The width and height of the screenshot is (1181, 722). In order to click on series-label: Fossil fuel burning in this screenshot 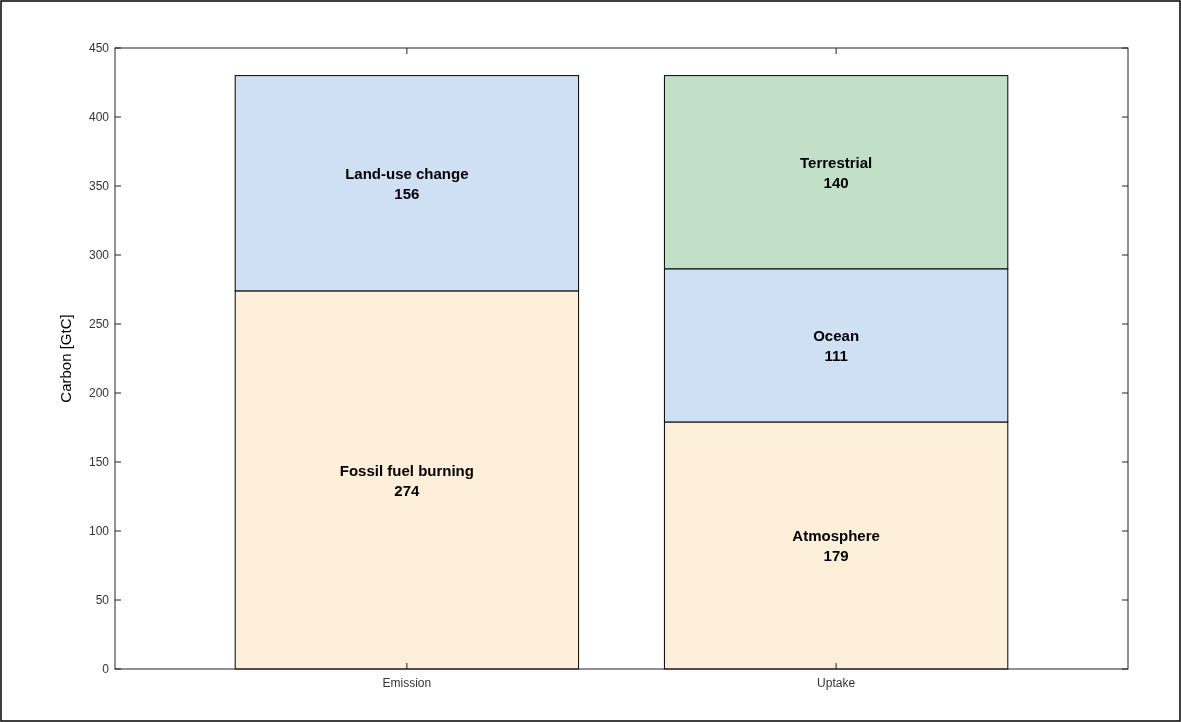, I will do `click(406, 470)`.